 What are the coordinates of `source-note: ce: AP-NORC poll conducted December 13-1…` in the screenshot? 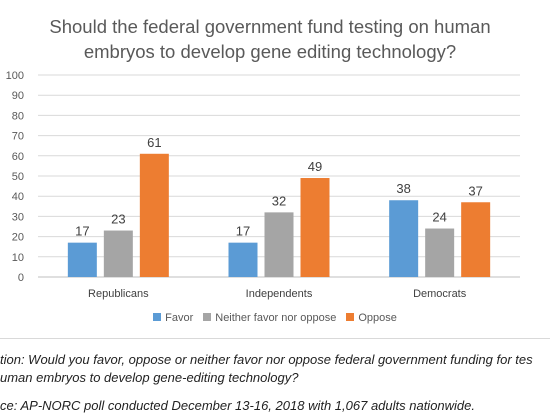 It's located at (238, 405).